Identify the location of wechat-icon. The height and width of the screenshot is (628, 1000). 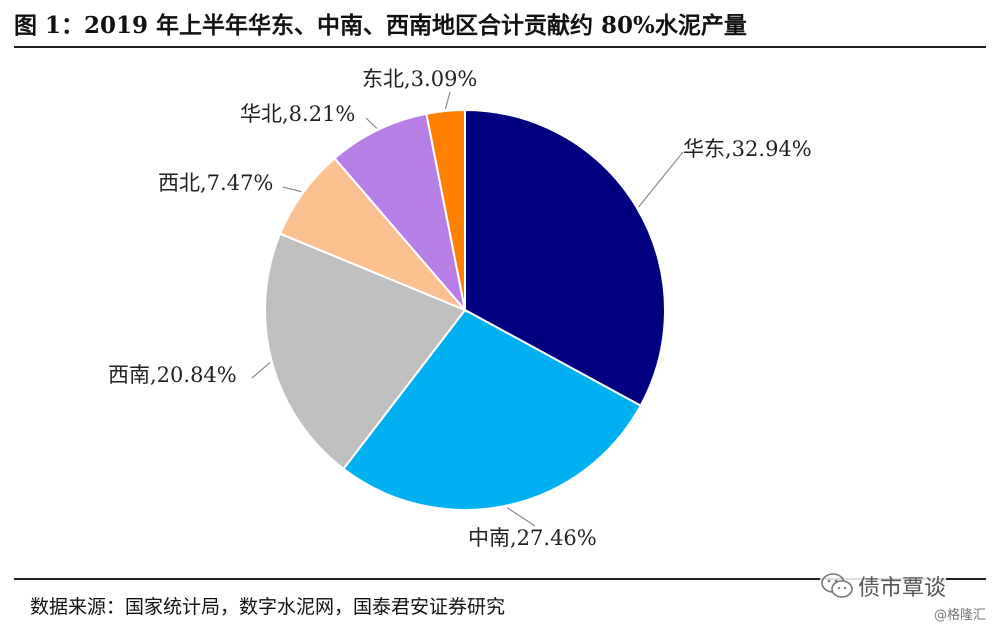
(837, 585).